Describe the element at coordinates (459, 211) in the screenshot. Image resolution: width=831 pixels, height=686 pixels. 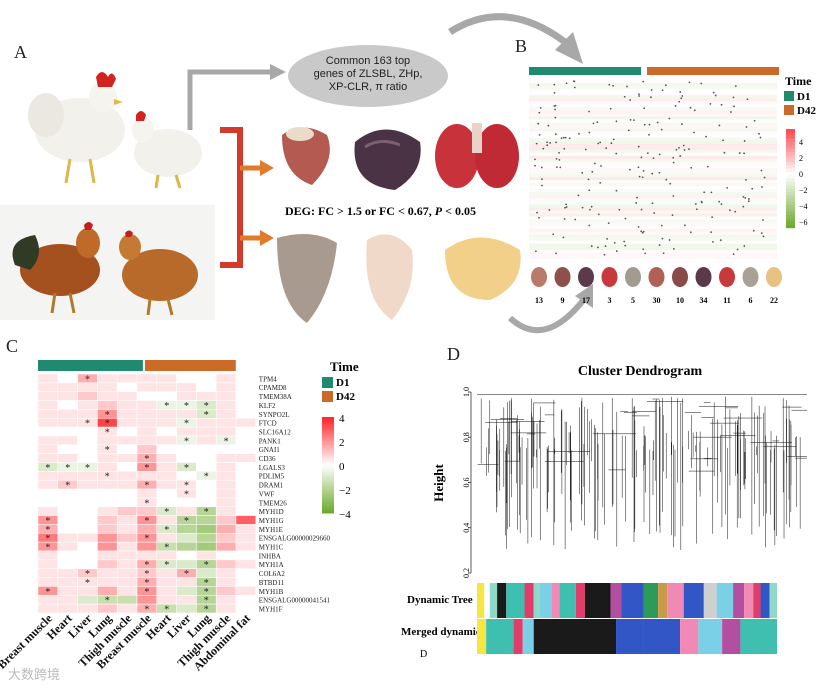
I see `deg-suffix: < 0.05` at that location.